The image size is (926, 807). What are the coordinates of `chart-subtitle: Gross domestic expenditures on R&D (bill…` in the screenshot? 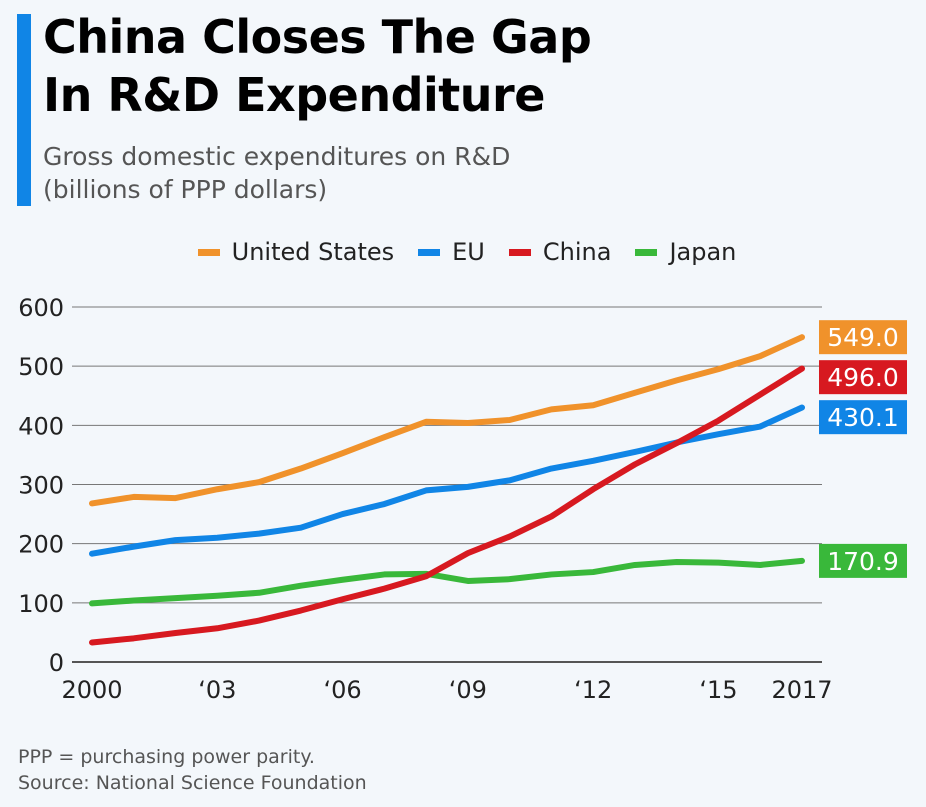 It's located at (276, 173).